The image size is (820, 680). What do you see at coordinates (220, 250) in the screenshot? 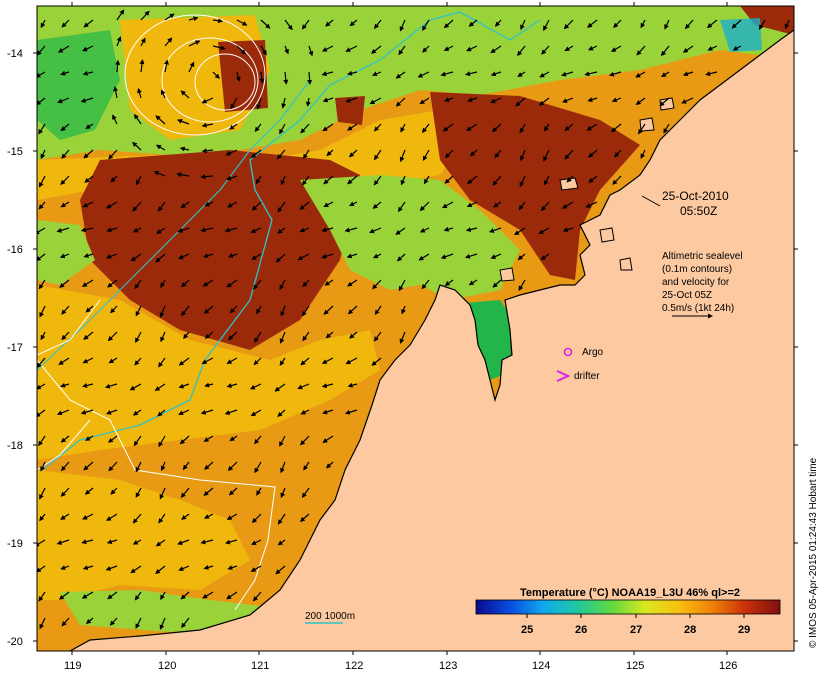
I see `hot-band-central` at bounding box center [220, 250].